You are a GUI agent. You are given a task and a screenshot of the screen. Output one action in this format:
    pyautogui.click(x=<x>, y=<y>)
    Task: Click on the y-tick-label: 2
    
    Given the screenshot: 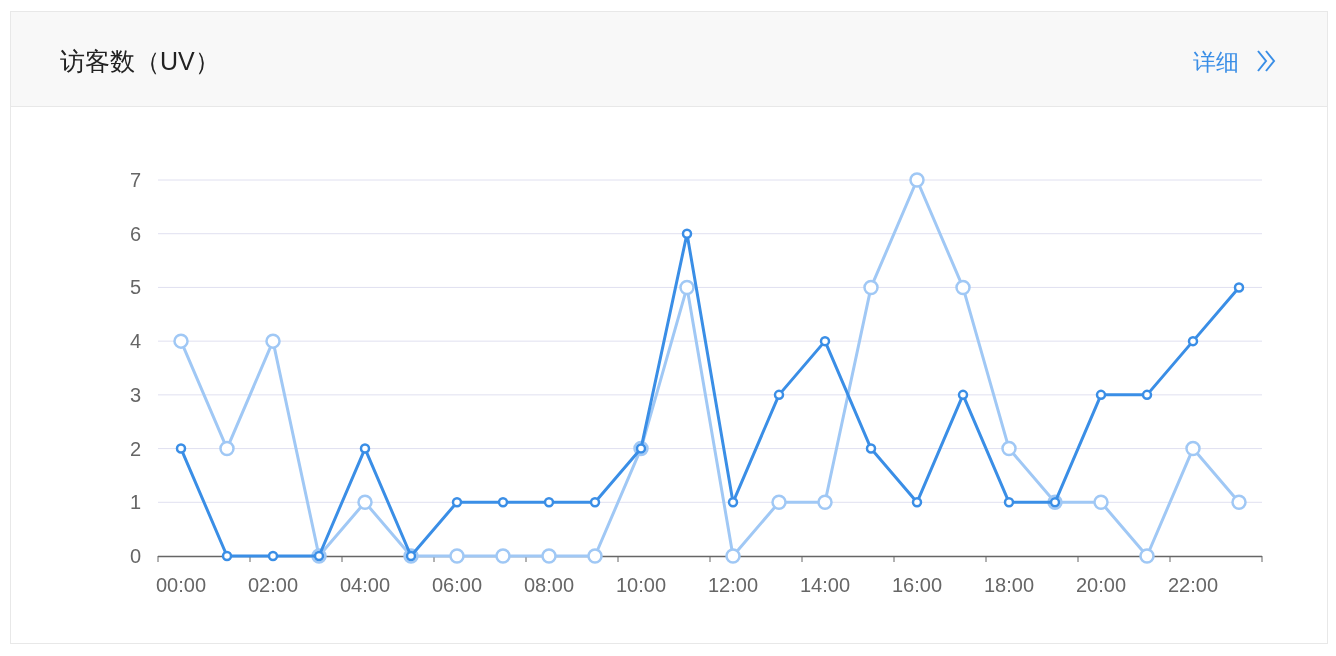 What is the action you would take?
    pyautogui.click(x=135, y=448)
    